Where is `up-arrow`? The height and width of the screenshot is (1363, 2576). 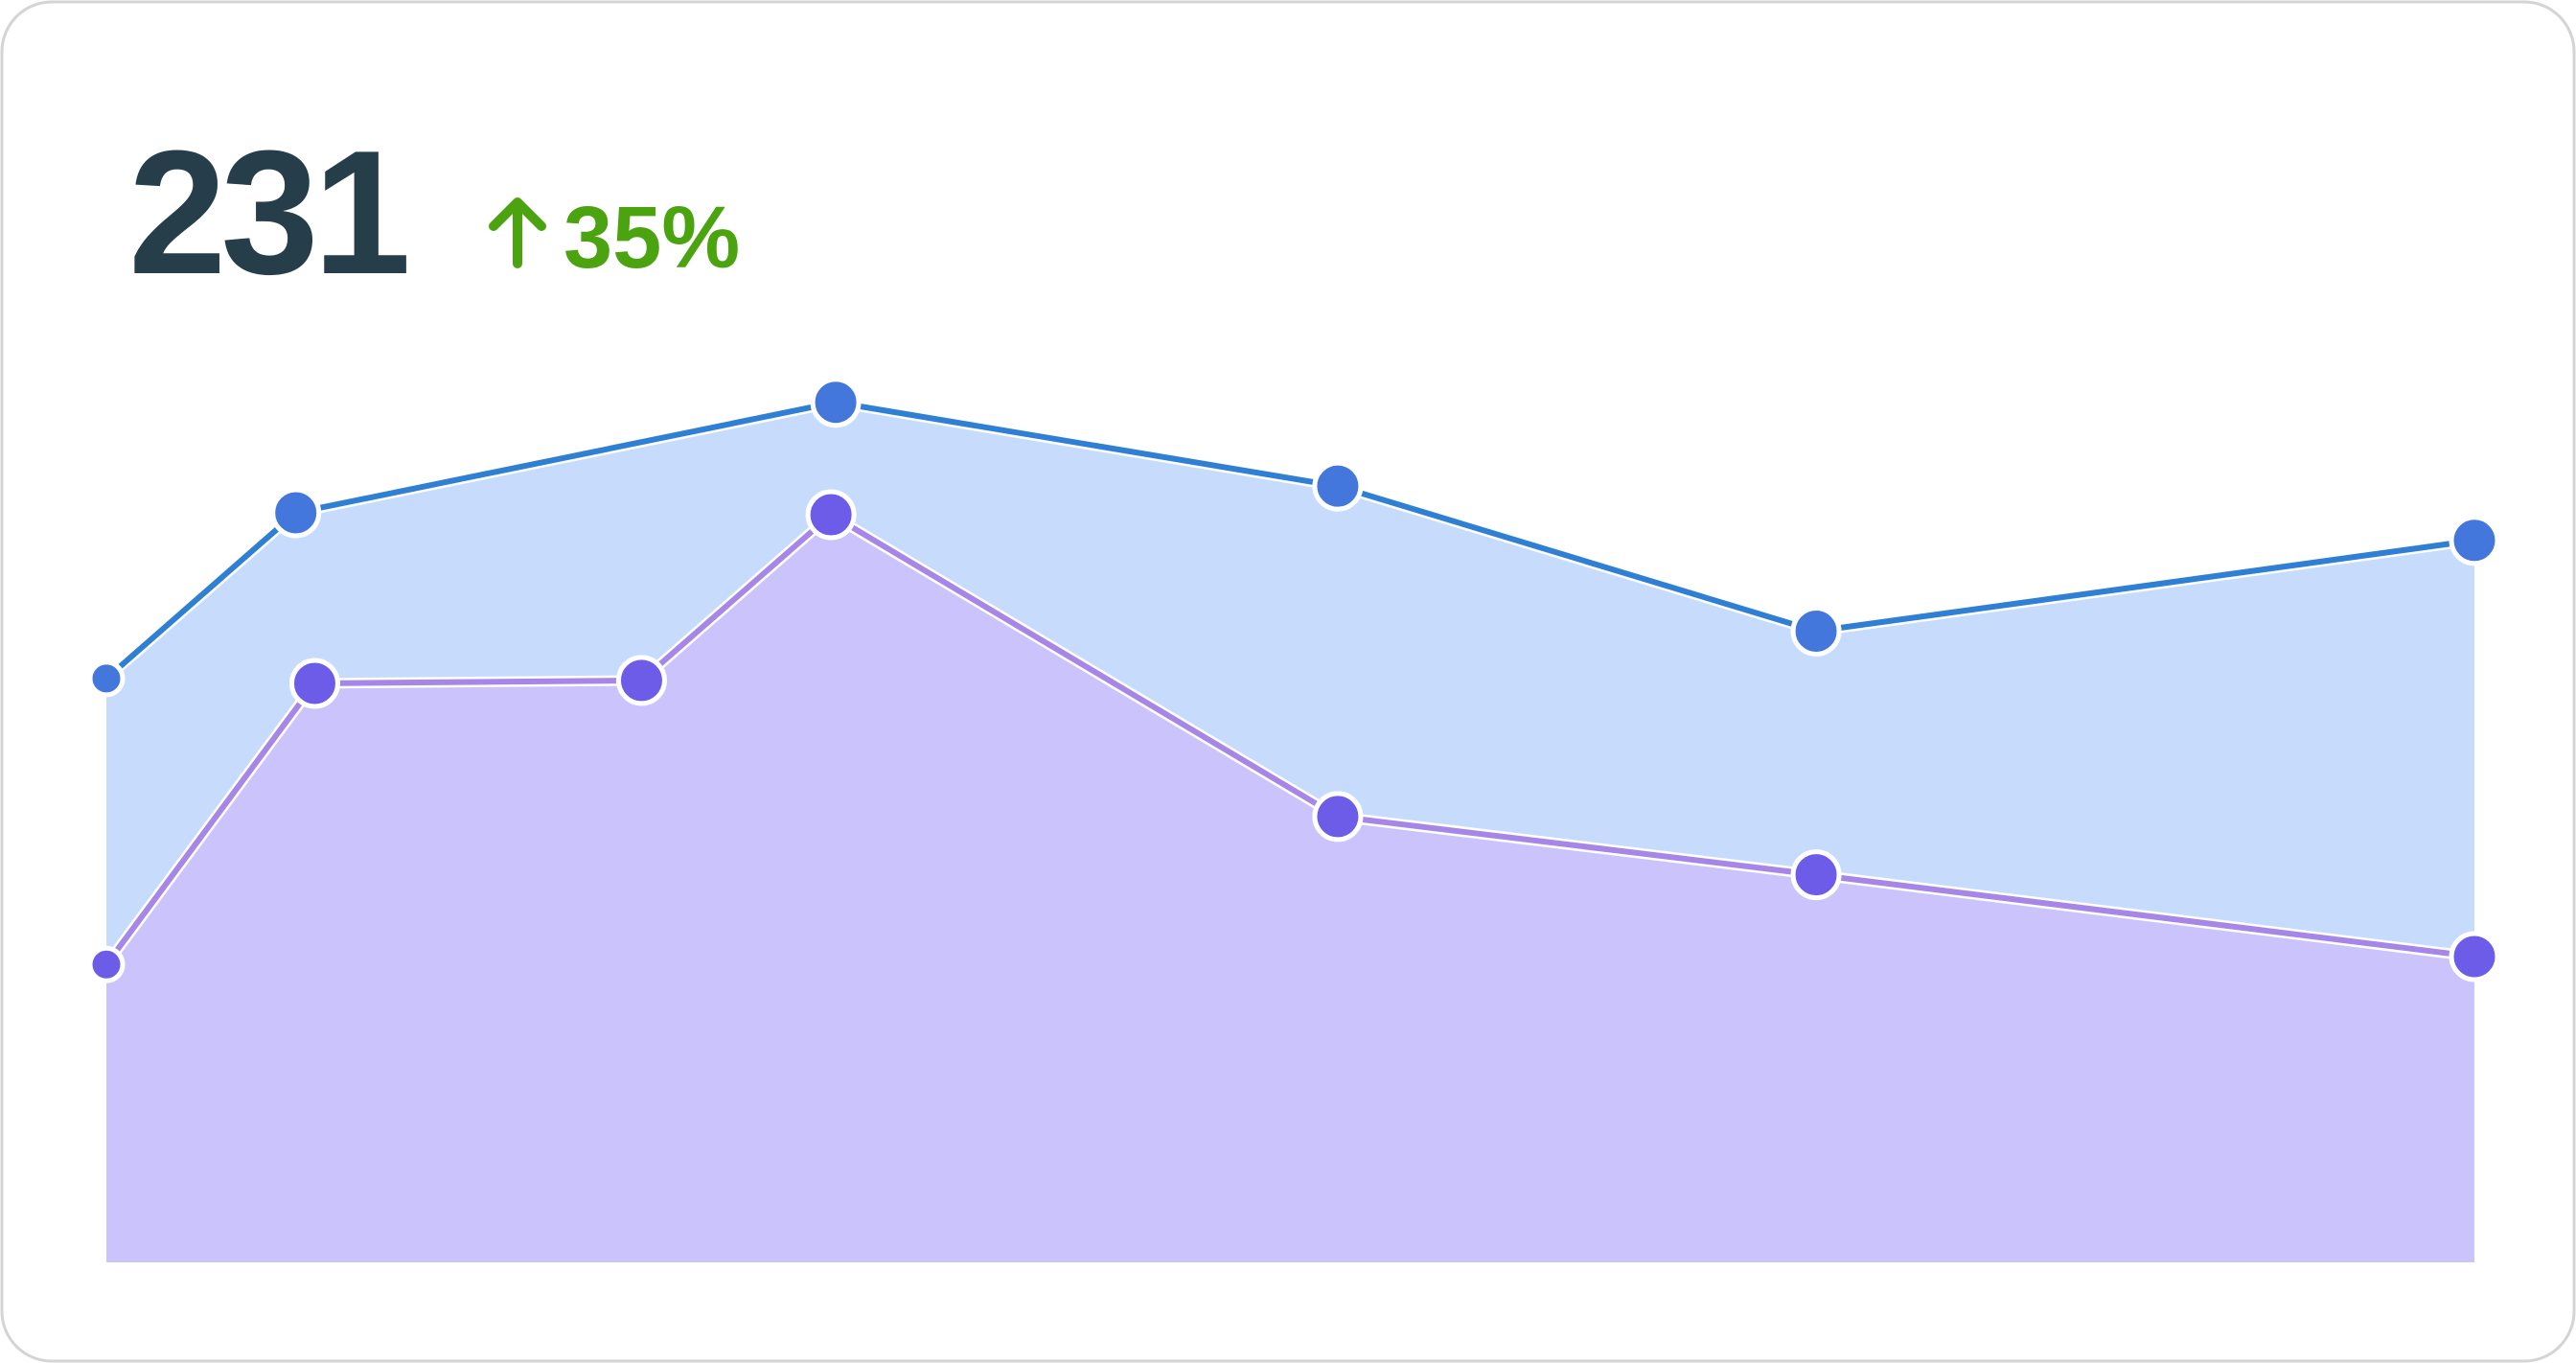
up-arrow is located at coordinates (517, 232).